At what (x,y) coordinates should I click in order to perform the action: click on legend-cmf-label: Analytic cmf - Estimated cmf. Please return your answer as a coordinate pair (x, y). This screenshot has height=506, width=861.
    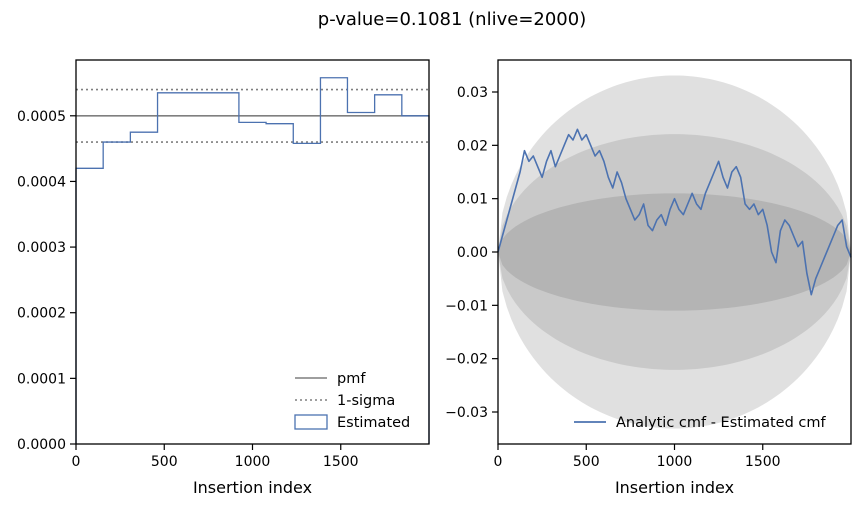
    Looking at the image, I should click on (721, 423).